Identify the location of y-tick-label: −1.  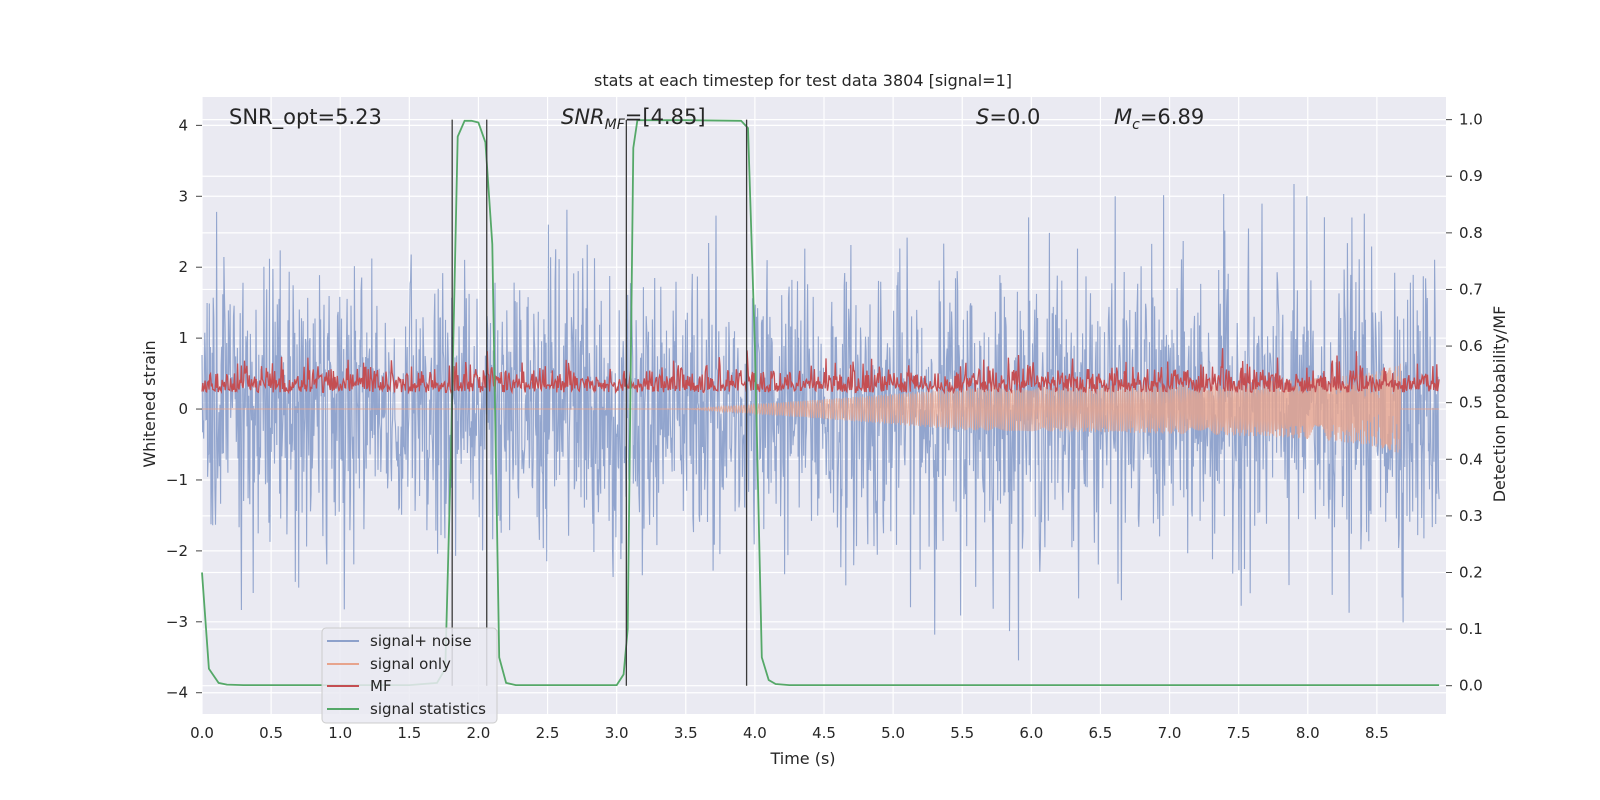
(177, 480).